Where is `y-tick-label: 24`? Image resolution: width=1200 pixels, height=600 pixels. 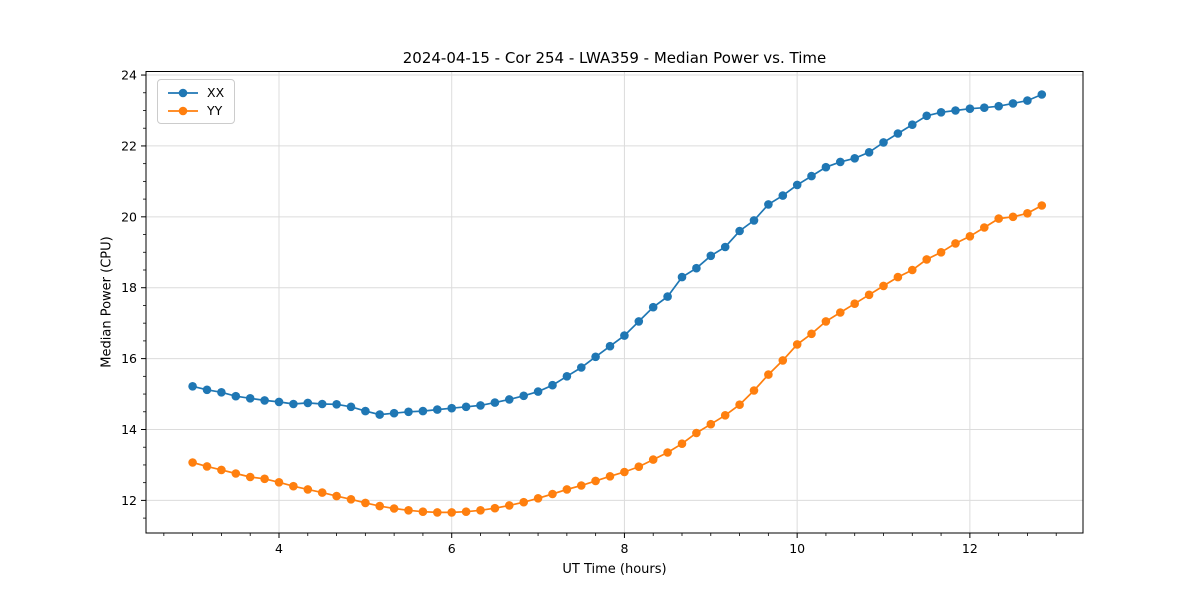 y-tick-label: 24 is located at coordinates (129, 75).